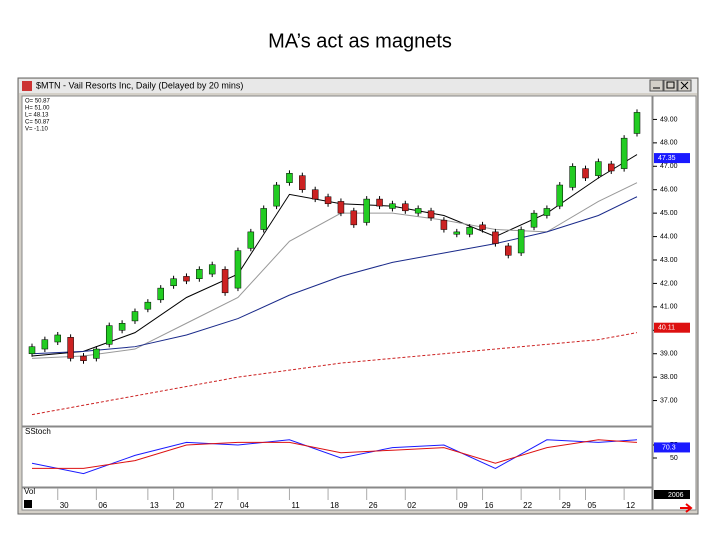  Describe the element at coordinates (334, 374) in the screenshot. I see `moving-average` at that location.